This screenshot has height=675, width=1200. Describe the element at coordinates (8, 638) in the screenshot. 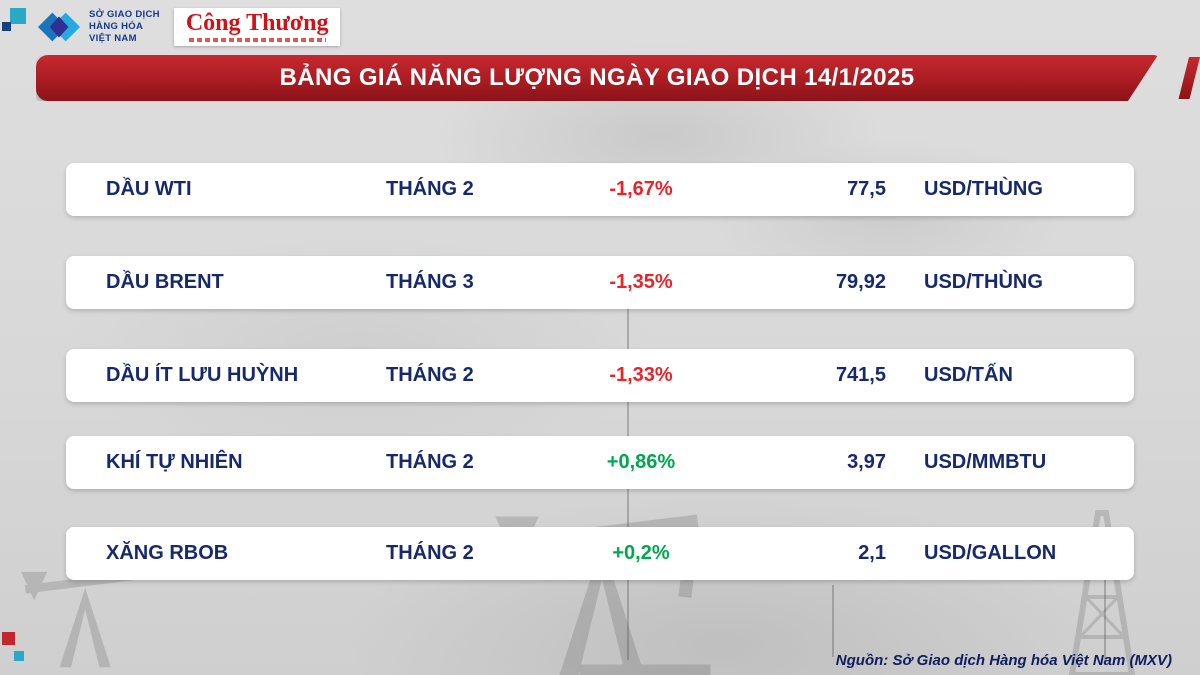

I see `corner-square-red` at that location.